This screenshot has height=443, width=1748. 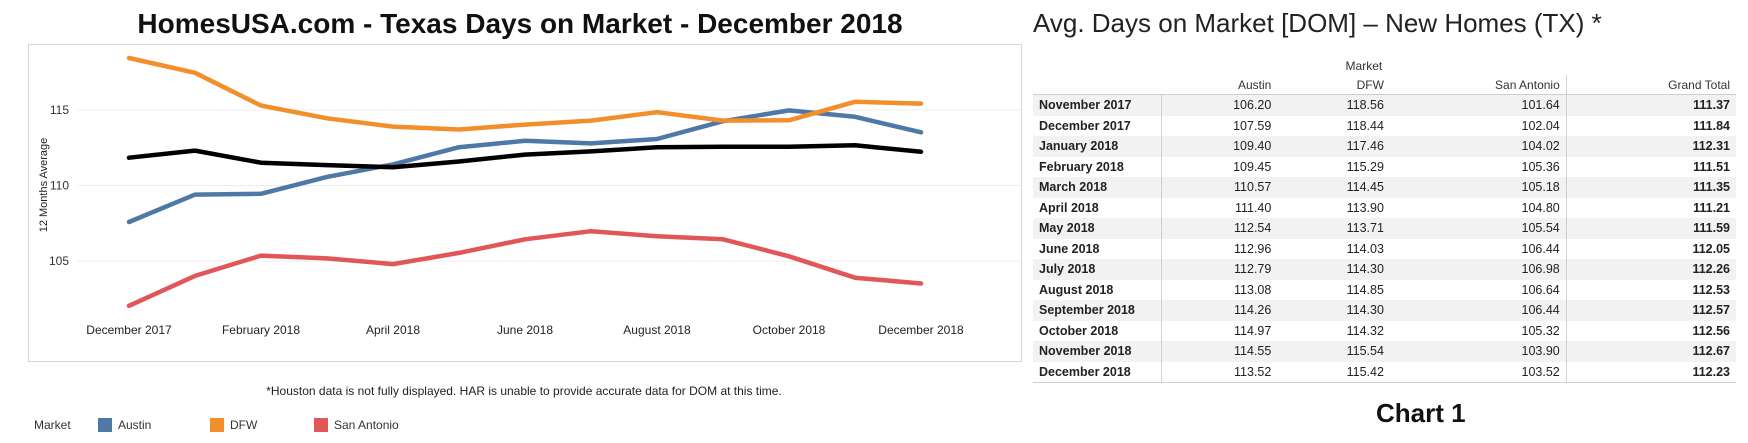 I want to click on series-line-dfw, so click(x=525, y=93).